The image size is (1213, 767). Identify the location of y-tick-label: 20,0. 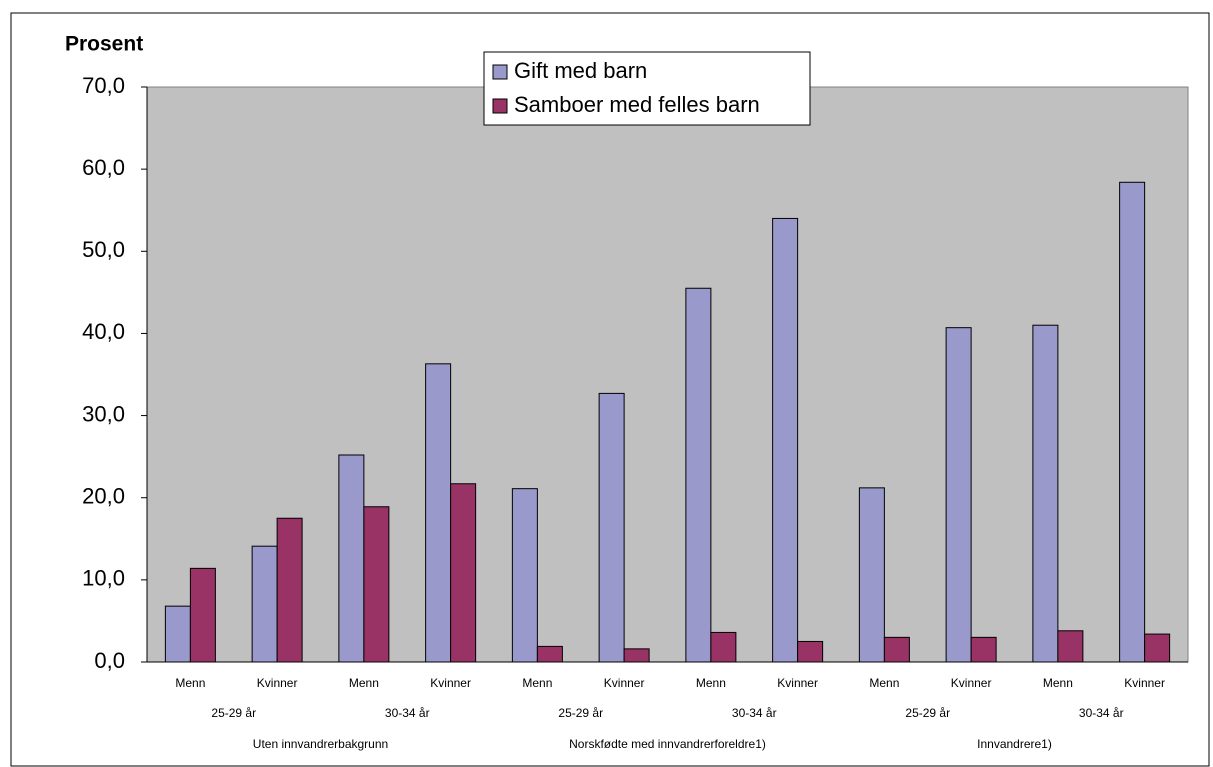
(103, 496).